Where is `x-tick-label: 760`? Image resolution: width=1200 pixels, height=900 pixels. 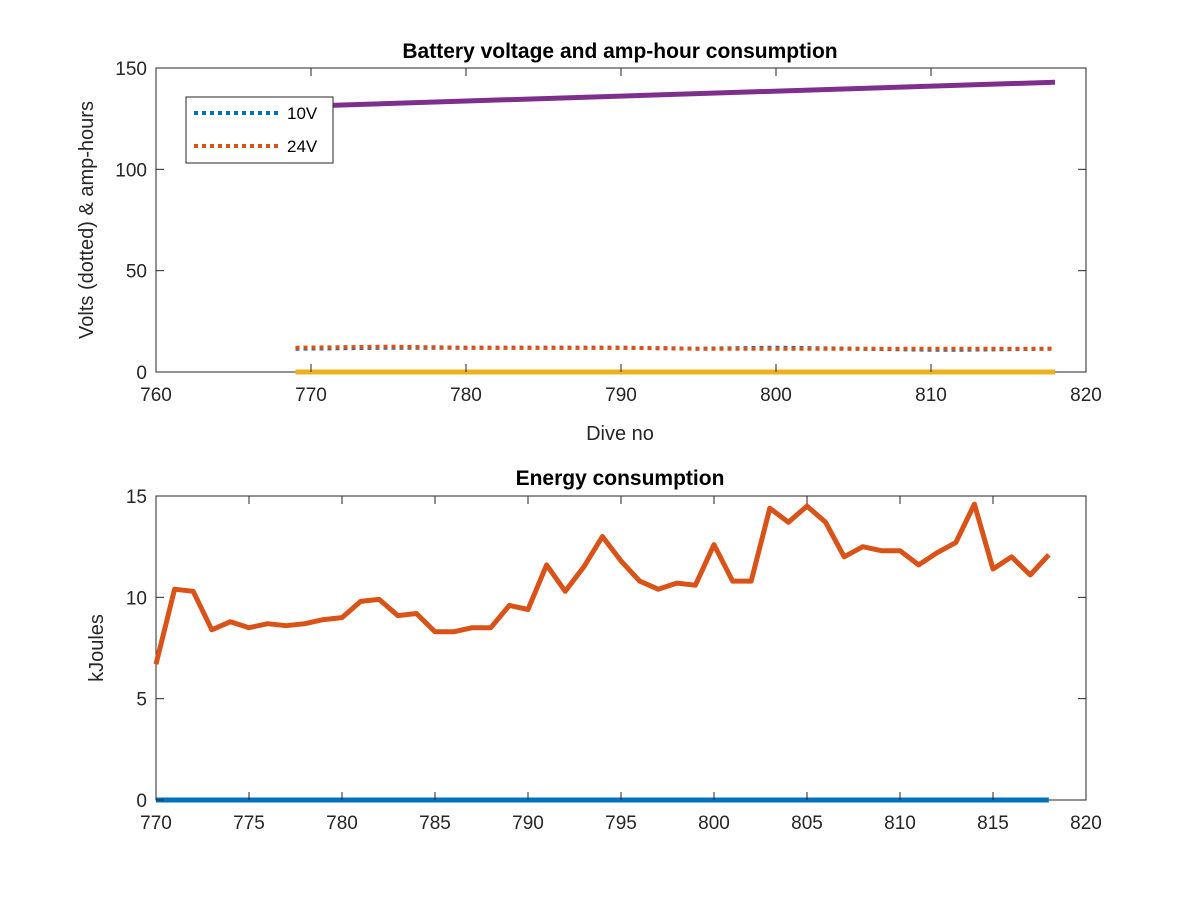 x-tick-label: 760 is located at coordinates (156, 395).